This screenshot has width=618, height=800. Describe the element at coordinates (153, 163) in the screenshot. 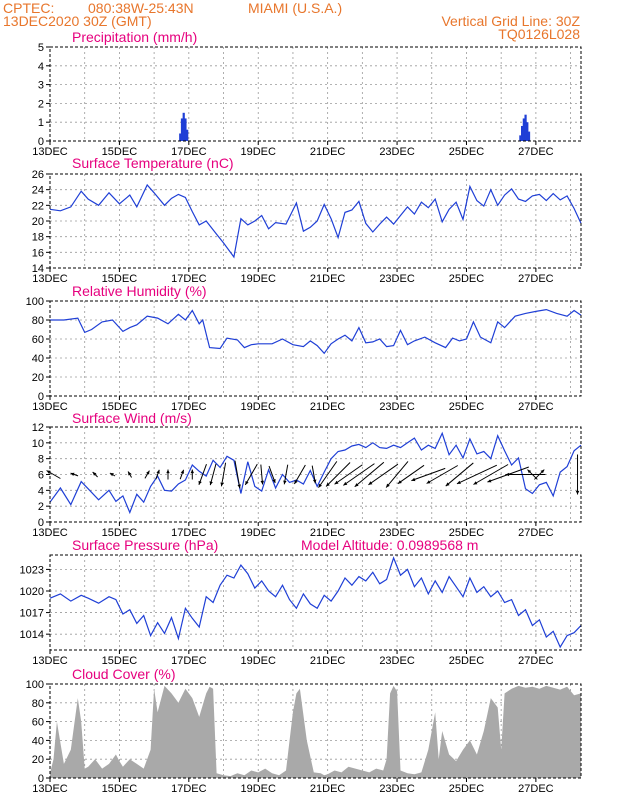

I see `temp-title: Surface Temperature (nC)` at that location.